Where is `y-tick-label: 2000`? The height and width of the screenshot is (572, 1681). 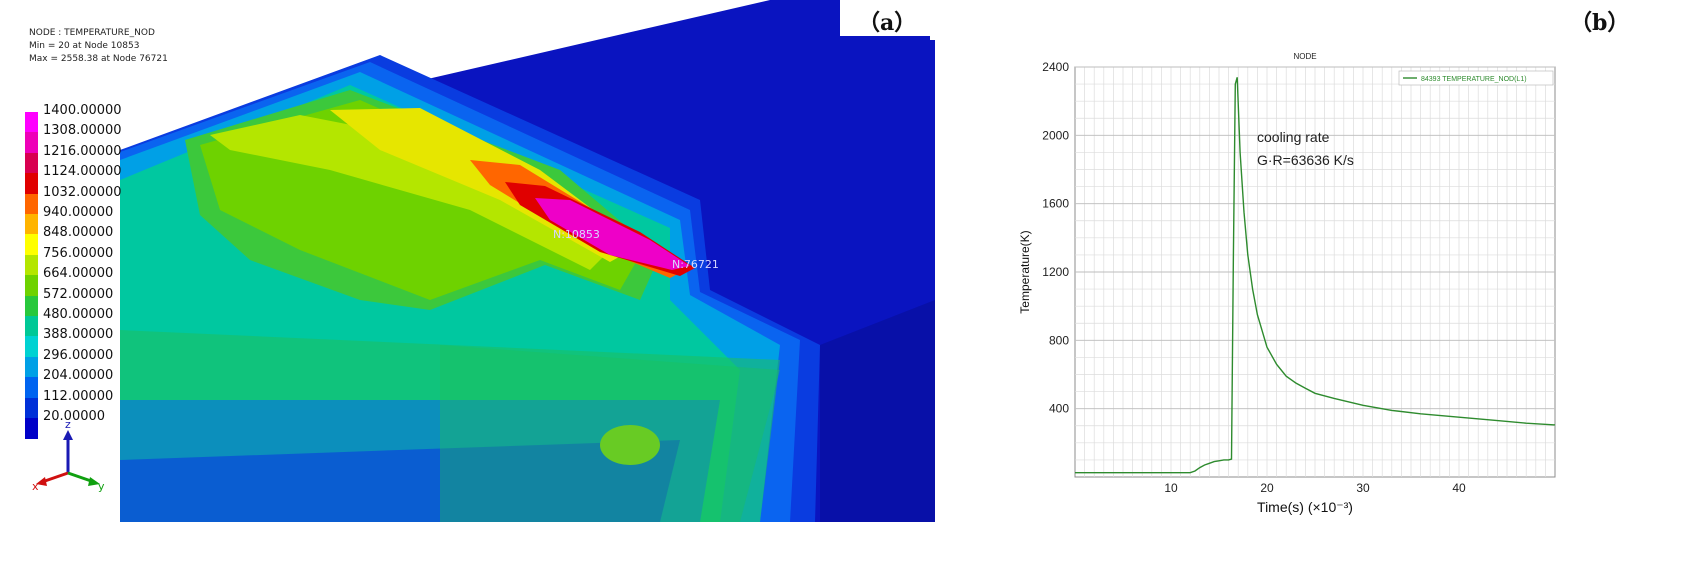 y-tick-label: 2000 is located at coordinates (1055, 135).